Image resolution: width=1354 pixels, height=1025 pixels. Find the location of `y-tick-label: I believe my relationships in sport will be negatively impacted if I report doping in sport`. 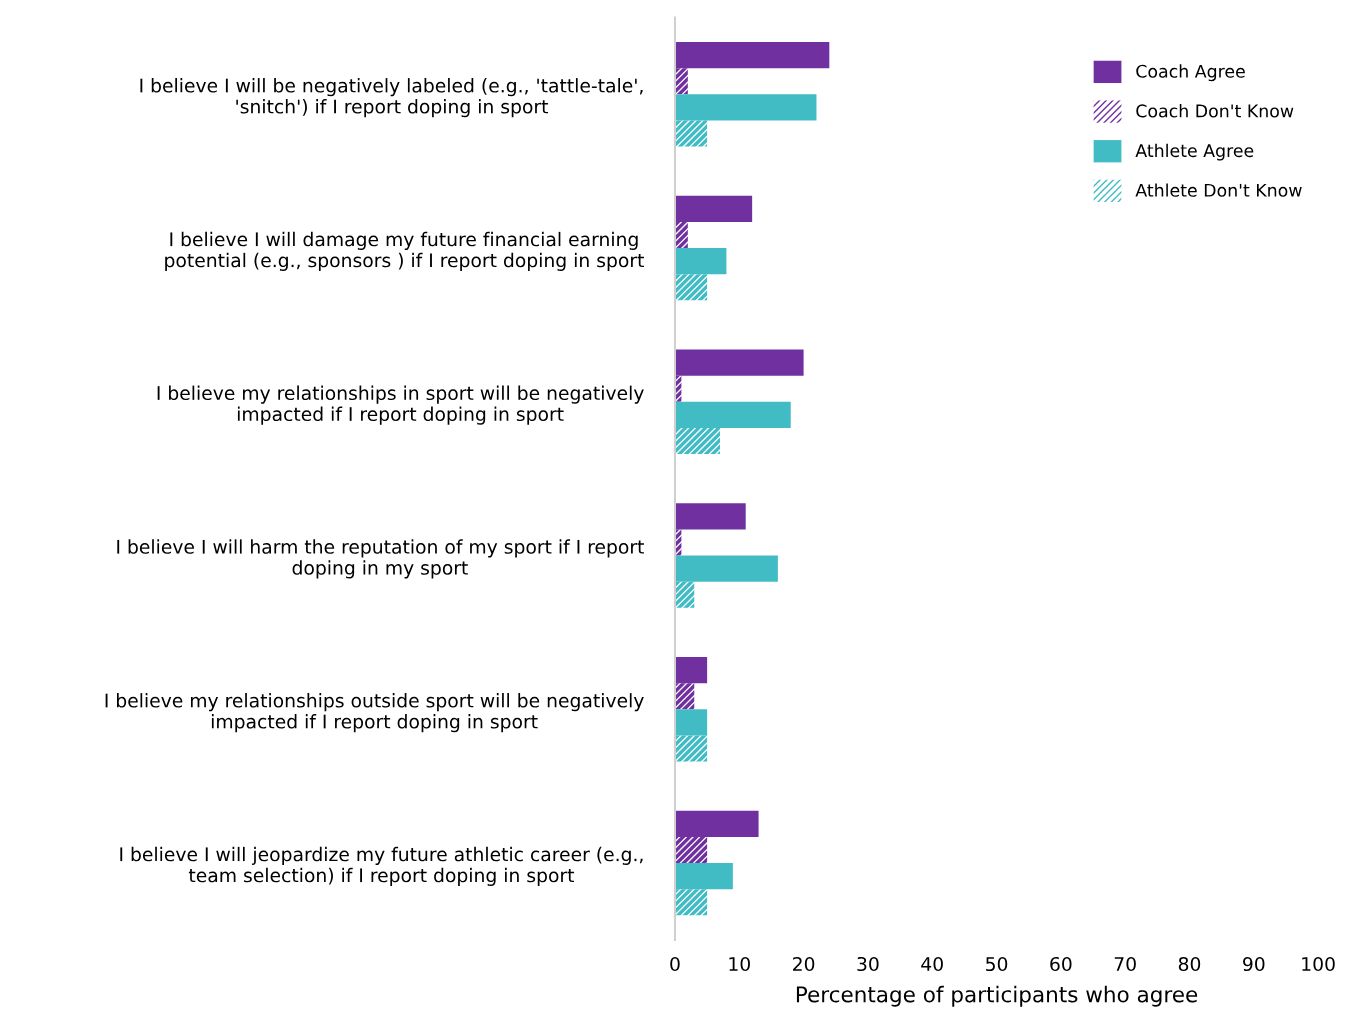

y-tick-label: I believe my relationships in sport will be negatively impacted if I report doping in sport is located at coordinates (400, 405).